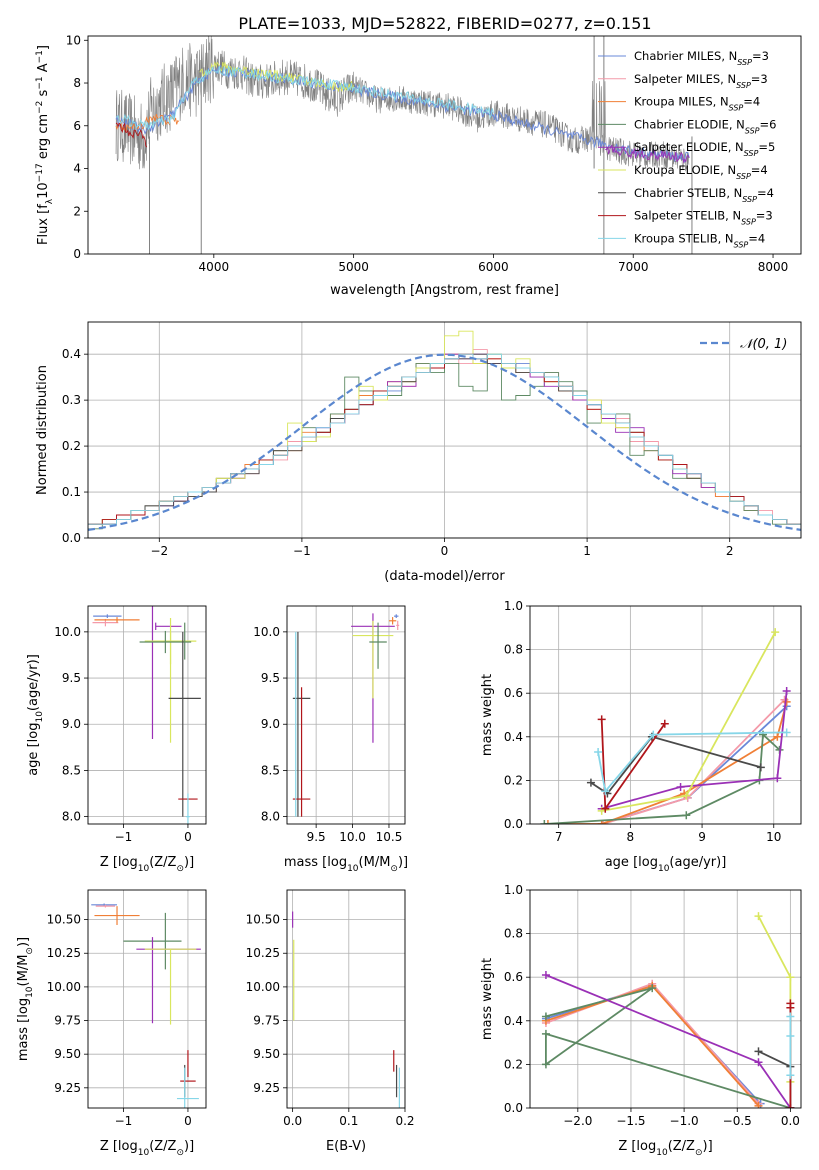 Image resolution: width=819 pixels, height=1170 pixels. What do you see at coordinates (270, 724) in the screenshot?
I see `y-tick-label: 9.0` at bounding box center [270, 724].